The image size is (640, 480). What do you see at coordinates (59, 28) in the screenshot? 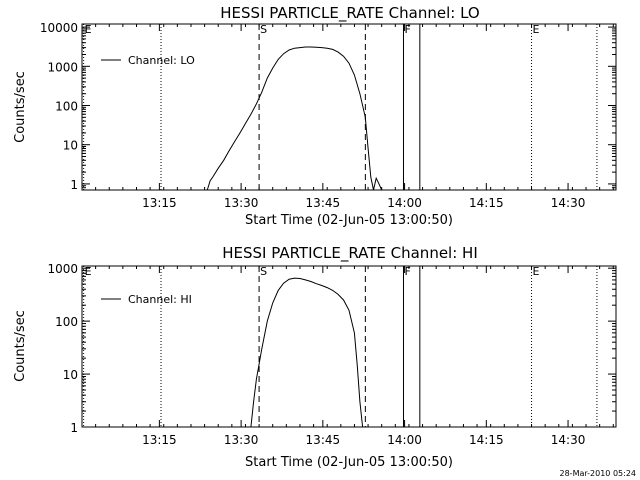
I see `y-tick-label: 10000` at bounding box center [59, 28].